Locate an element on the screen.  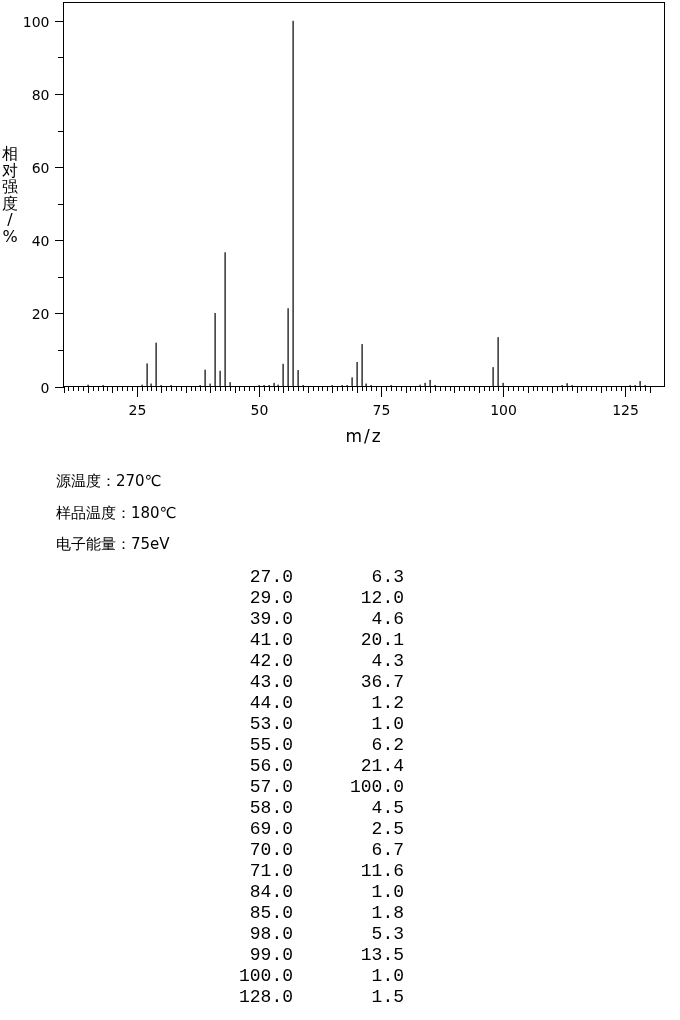
text: 电子能量：75eV is located at coordinates (113, 544).